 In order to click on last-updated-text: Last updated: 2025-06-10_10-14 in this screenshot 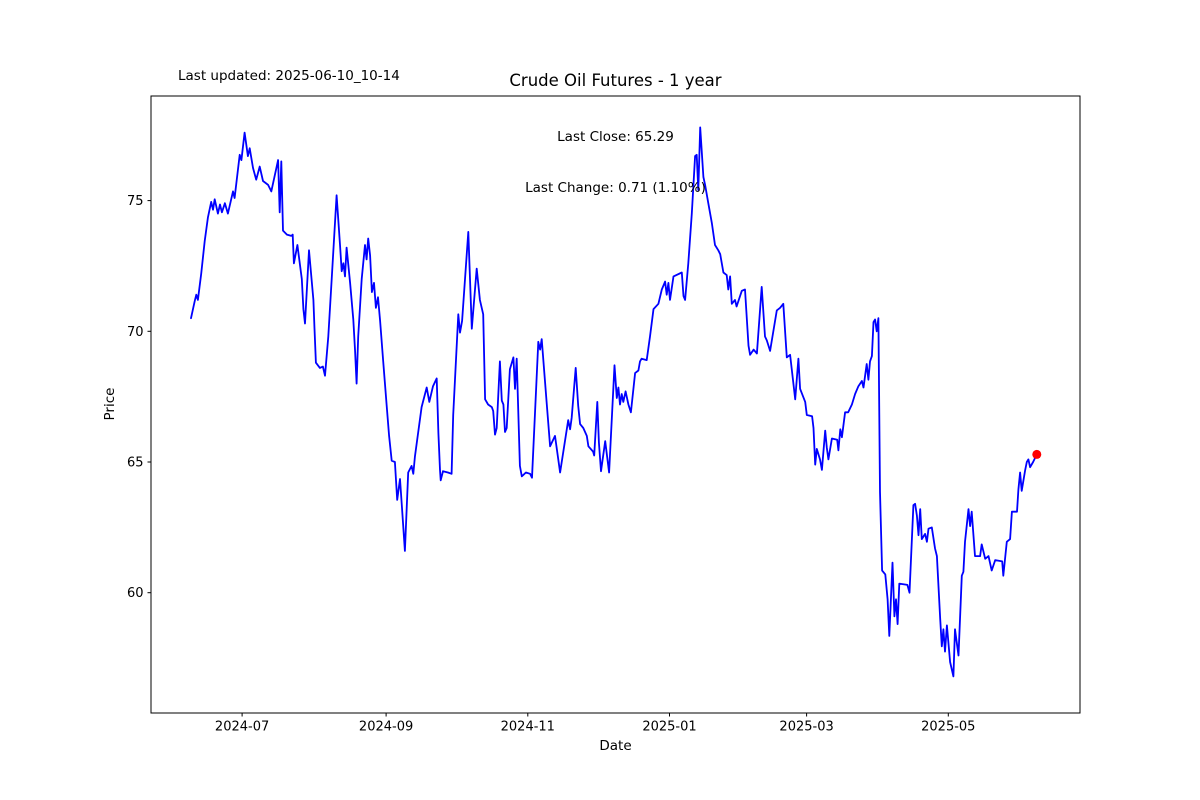, I will do `click(289, 76)`.